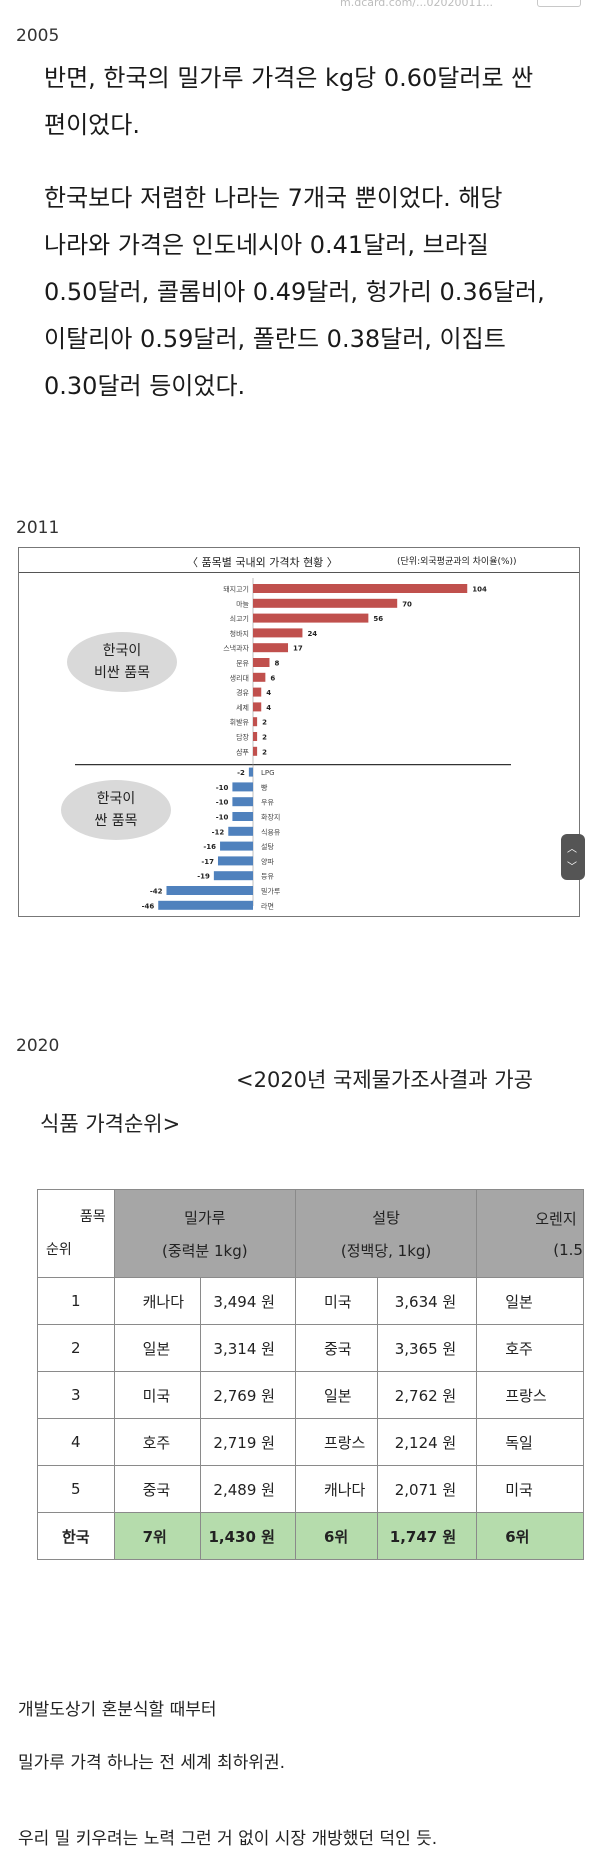 This screenshot has width=600, height=1852. I want to click on table-row: 5 중국 2,489 원 캐나다 2,071 원 미국, so click(310, 1489).